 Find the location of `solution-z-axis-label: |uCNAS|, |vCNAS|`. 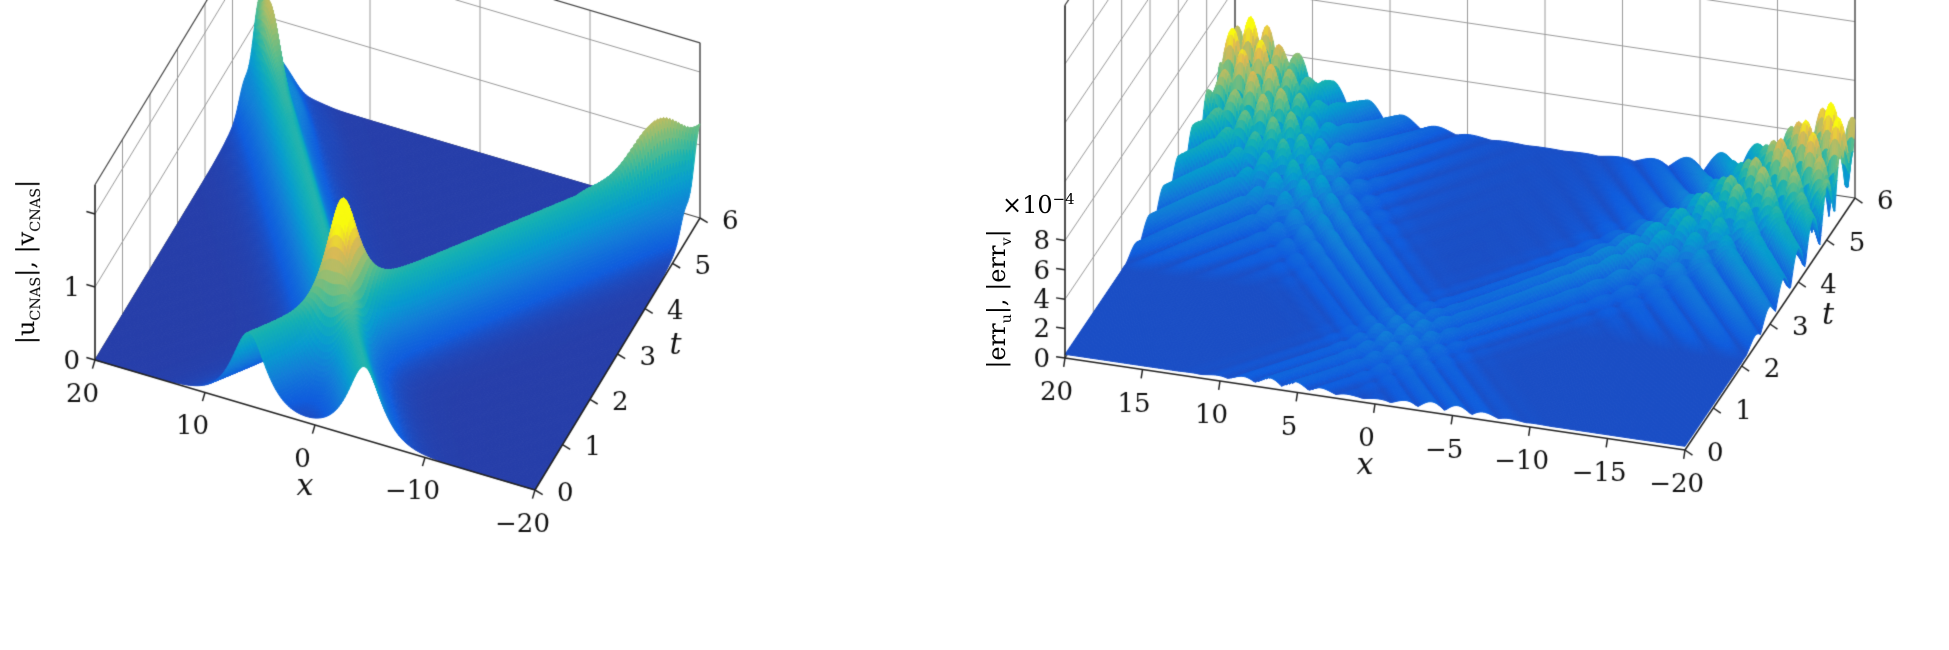

solution-z-axis-label: |uCNAS|, |vCNAS| is located at coordinates (28, 262).